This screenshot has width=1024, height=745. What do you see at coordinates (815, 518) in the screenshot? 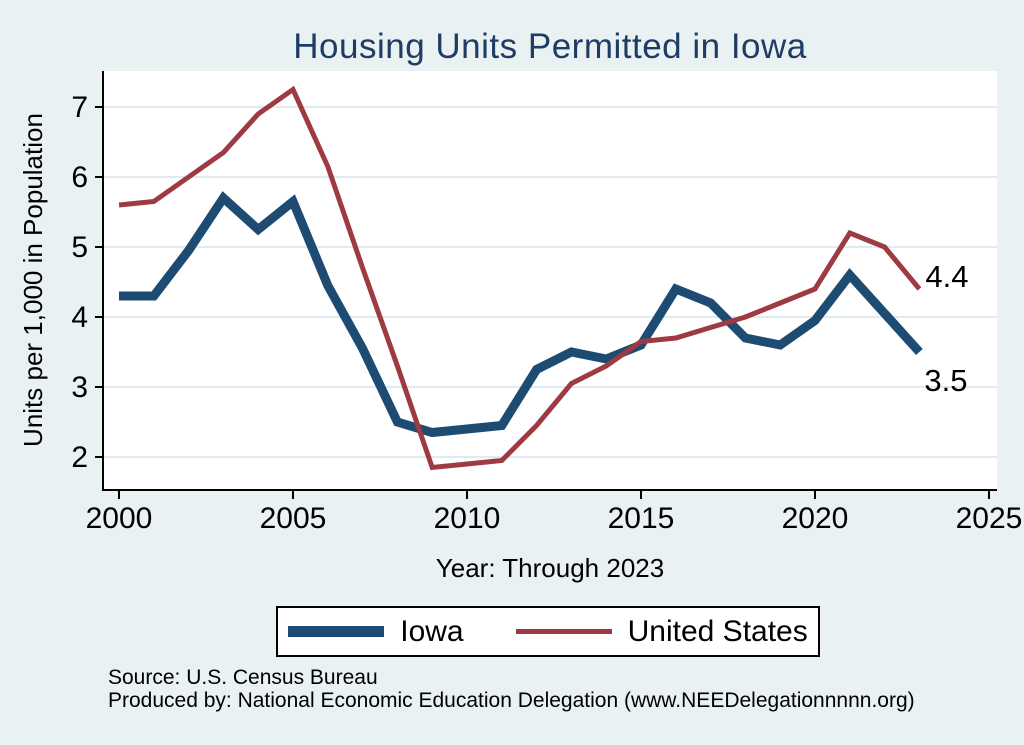
I see `x-tick-label-2020: 2020` at bounding box center [815, 518].